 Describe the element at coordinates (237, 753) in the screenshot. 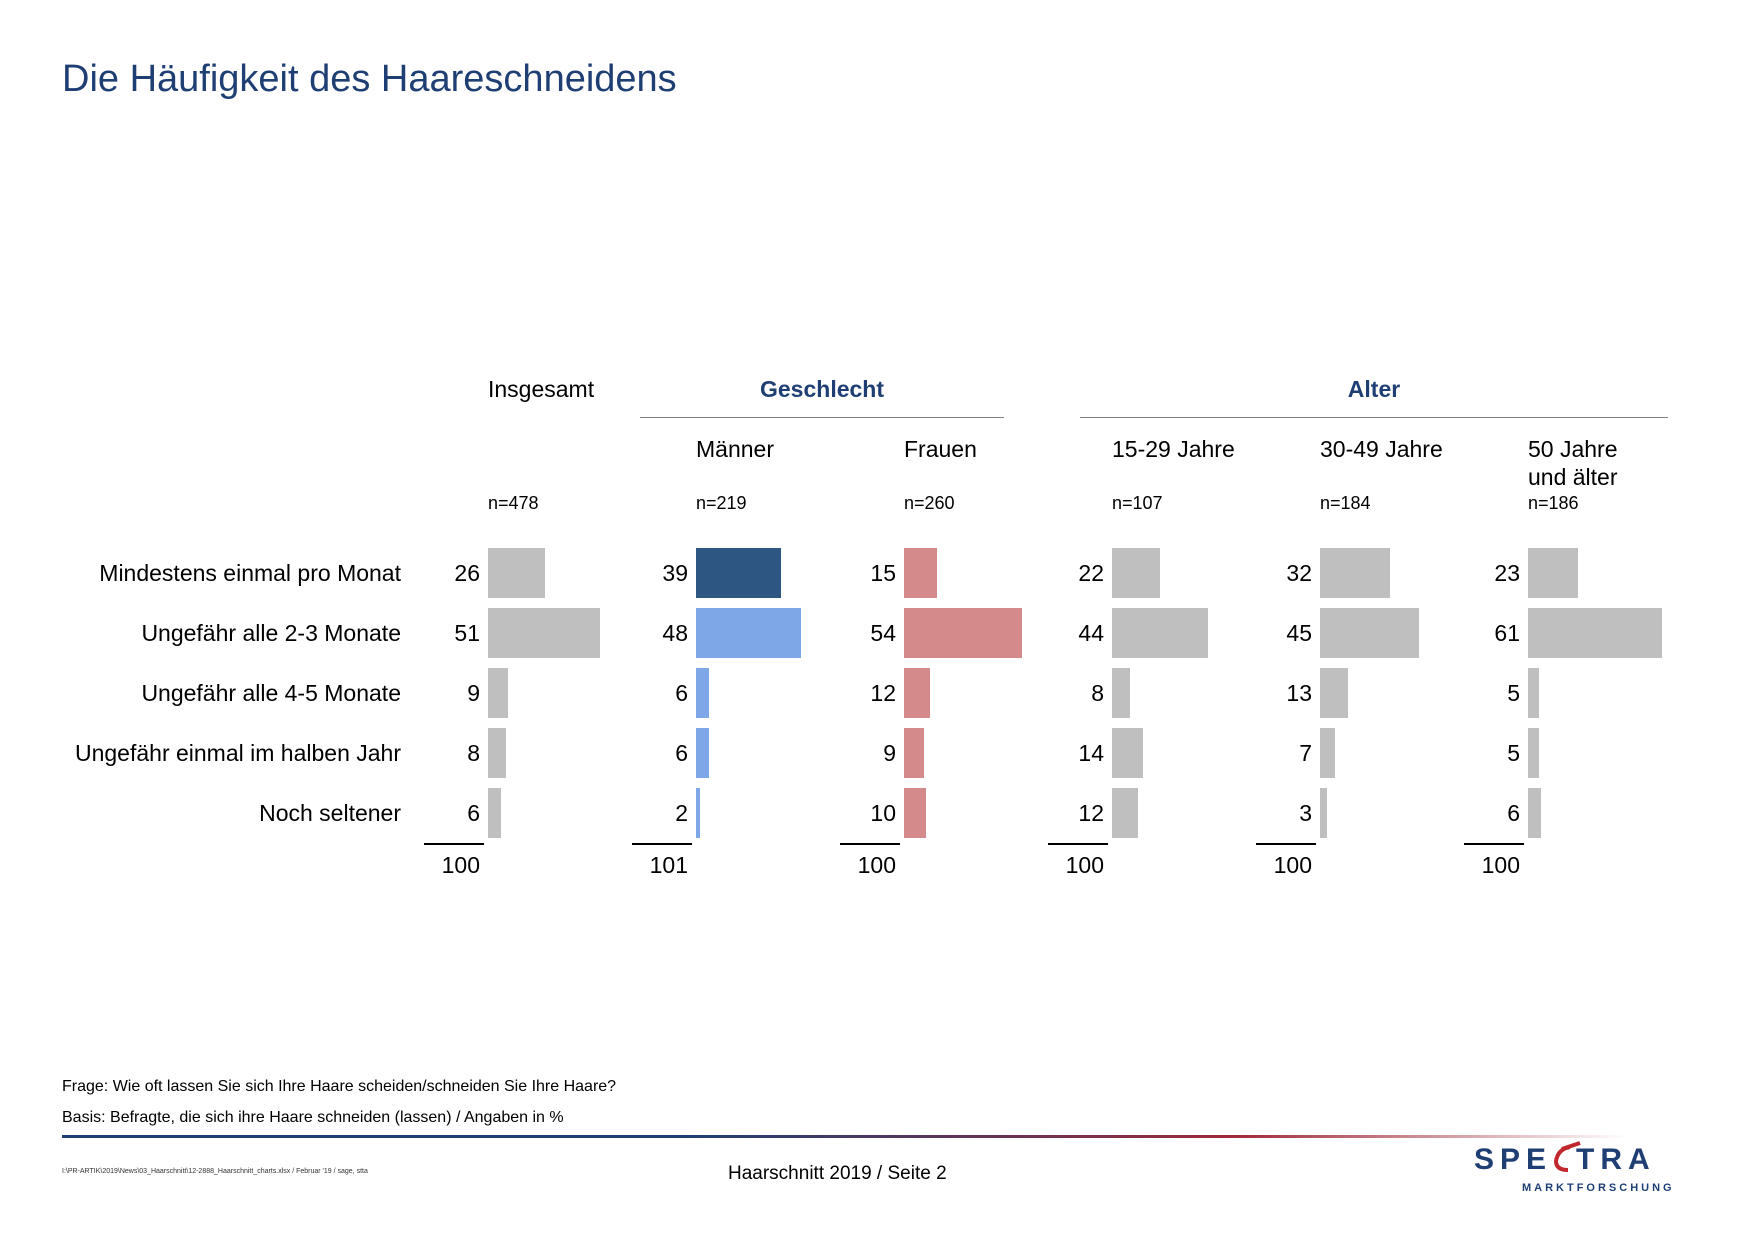

I see `row-label: Ungefähr einmal im halben Jahr` at that location.